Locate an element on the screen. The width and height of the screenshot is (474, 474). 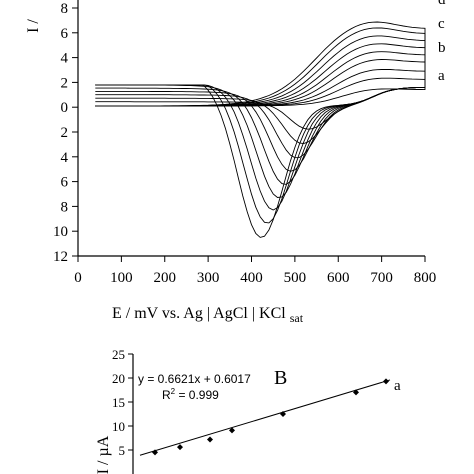
cv-x-label-main: E / mV vs. Ag | AgCl | KCl is located at coordinates (199, 313).